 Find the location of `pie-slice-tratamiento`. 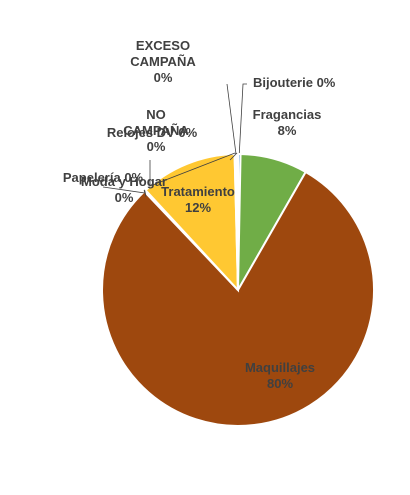

pie-slice-tratamiento is located at coordinates (192, 223).